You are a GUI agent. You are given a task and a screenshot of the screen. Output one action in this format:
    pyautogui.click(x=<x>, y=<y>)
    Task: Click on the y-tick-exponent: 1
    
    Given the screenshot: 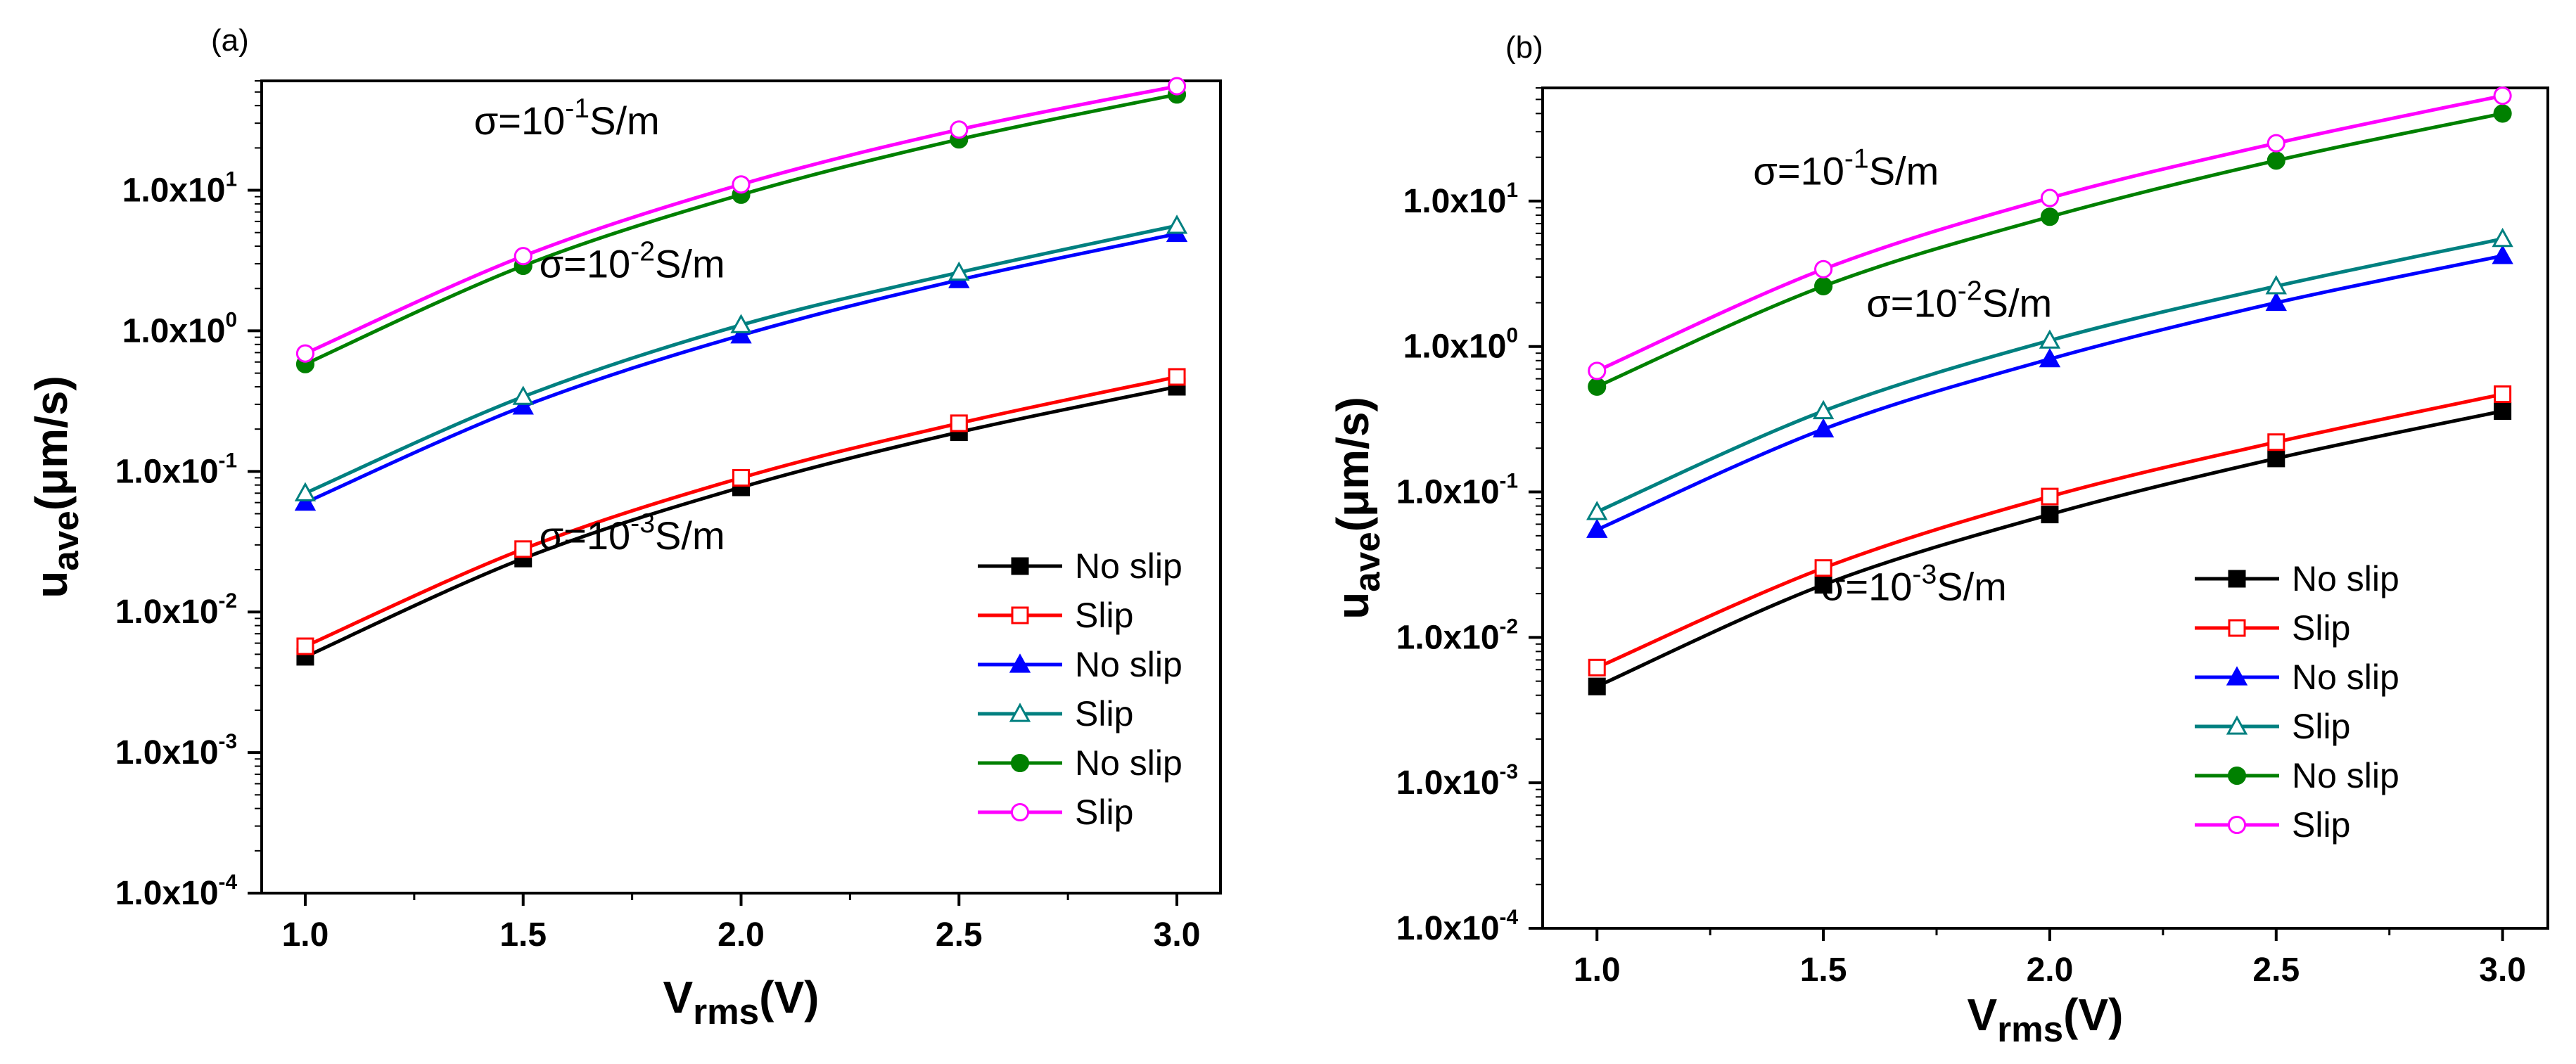 What is the action you would take?
    pyautogui.click(x=1512, y=190)
    